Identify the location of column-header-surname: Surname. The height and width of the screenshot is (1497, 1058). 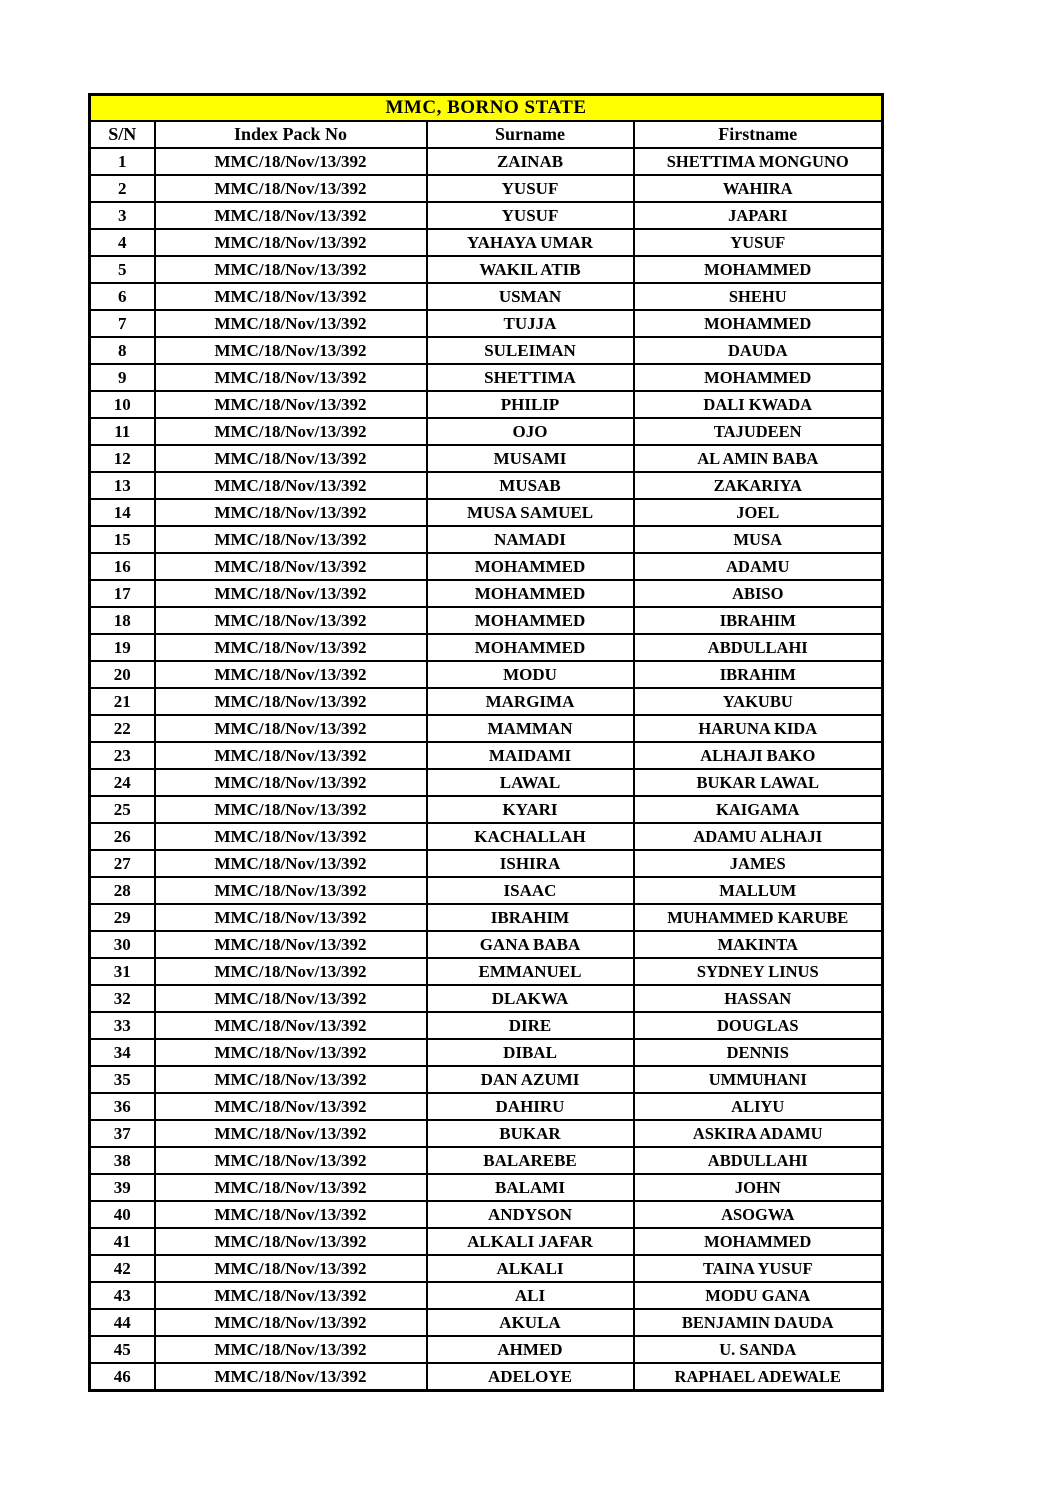
(530, 134).